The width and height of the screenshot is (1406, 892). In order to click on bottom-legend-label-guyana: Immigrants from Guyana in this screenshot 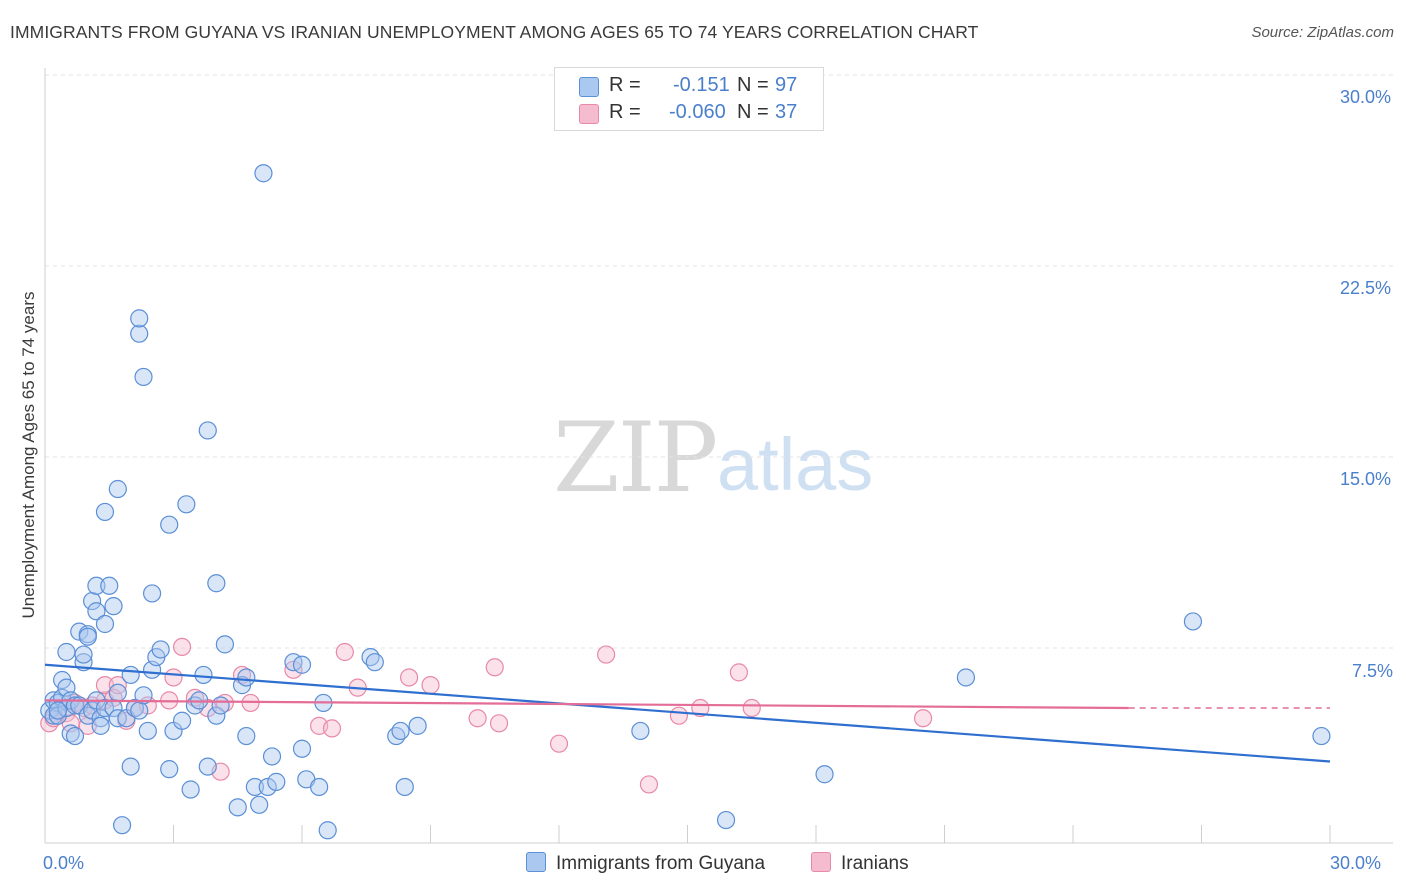, I will do `click(661, 863)`.